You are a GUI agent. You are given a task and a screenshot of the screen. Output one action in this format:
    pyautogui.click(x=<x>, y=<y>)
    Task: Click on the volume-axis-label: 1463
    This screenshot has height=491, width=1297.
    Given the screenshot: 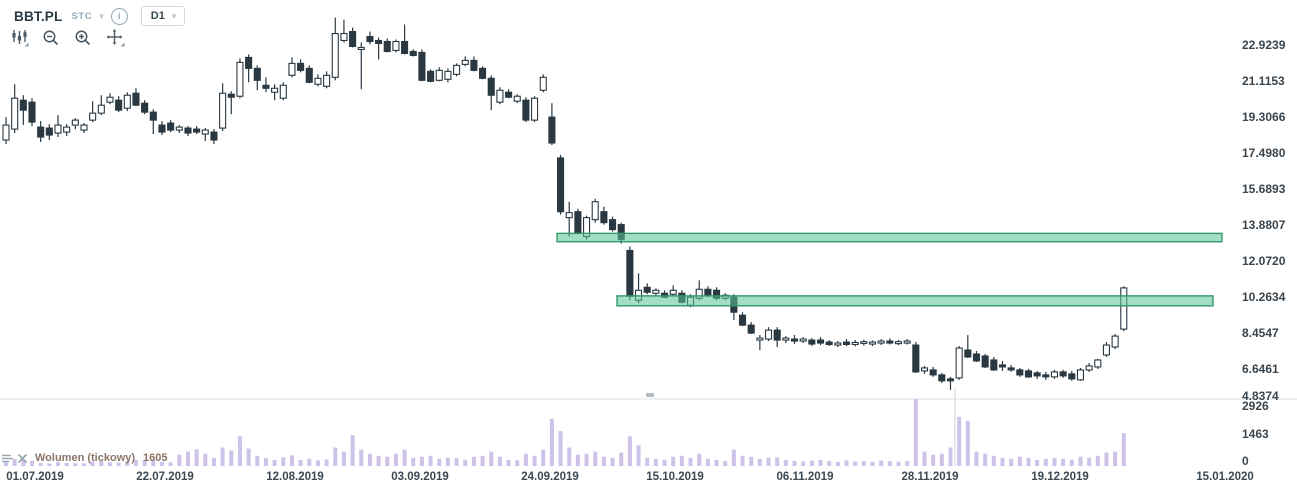 What is the action you would take?
    pyautogui.click(x=1255, y=434)
    